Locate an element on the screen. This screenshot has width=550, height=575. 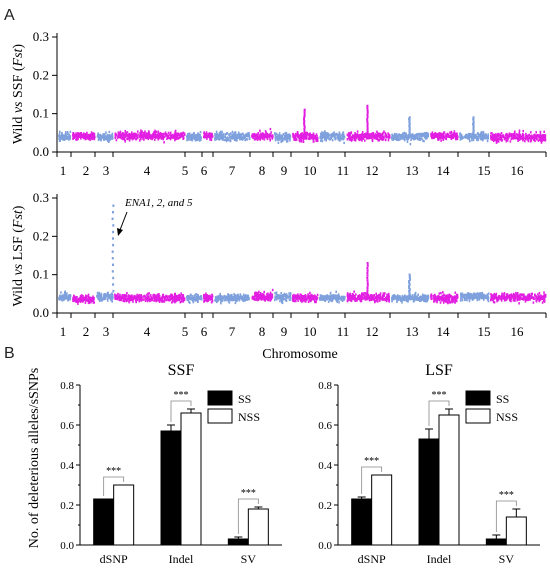
panel-letter-a: A is located at coordinates (9, 15).